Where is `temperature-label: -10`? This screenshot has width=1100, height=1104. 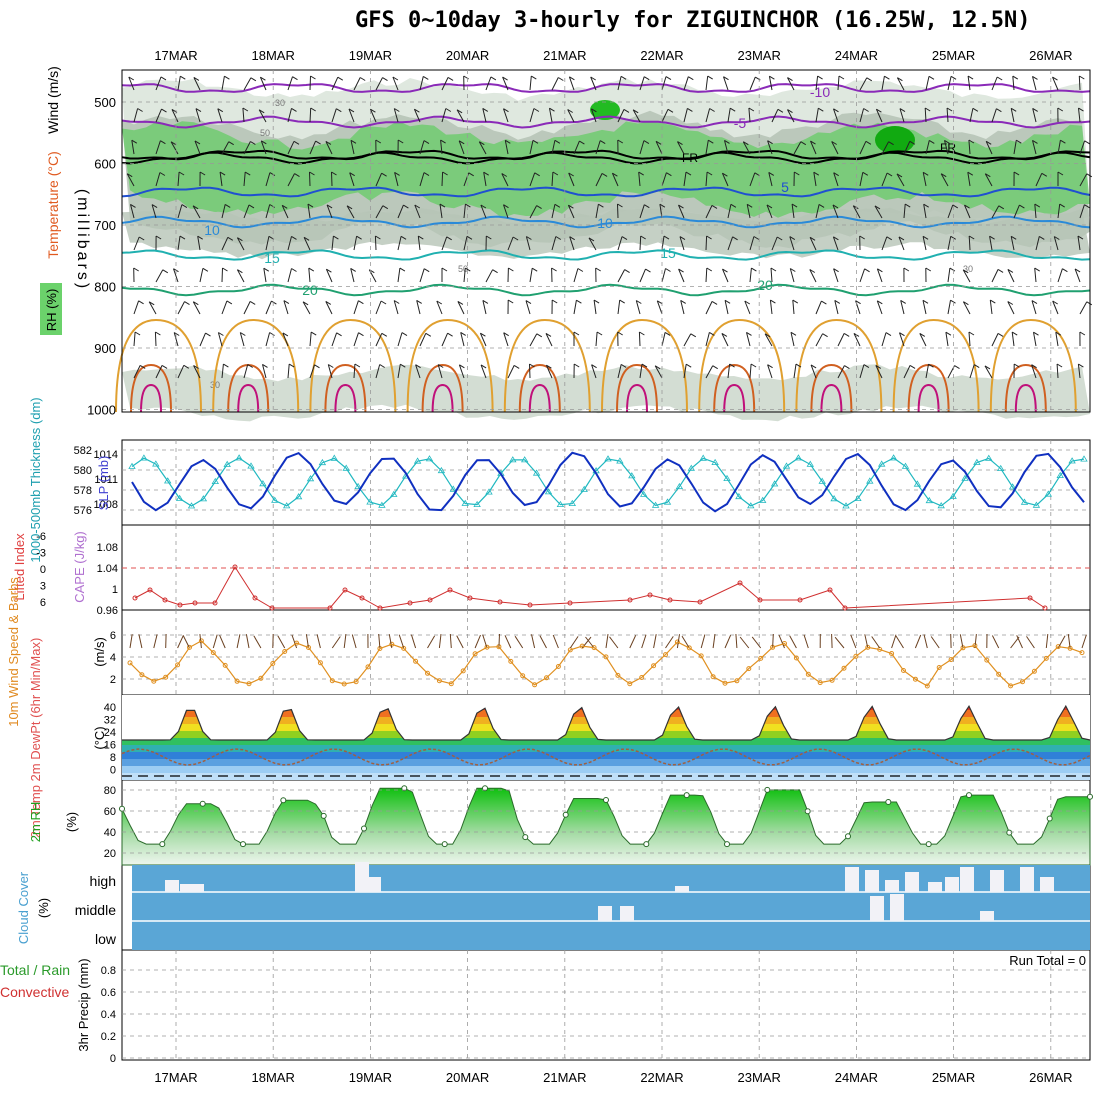 temperature-label: -10 is located at coordinates (820, 92).